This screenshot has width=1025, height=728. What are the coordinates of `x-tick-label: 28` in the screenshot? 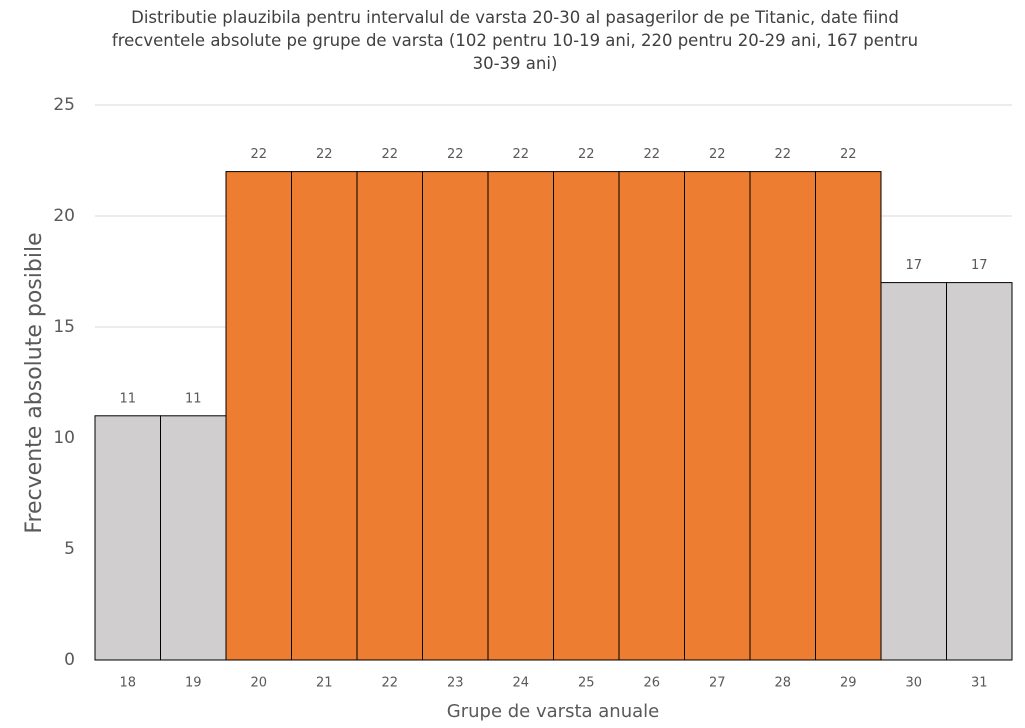 It's located at (782, 683).